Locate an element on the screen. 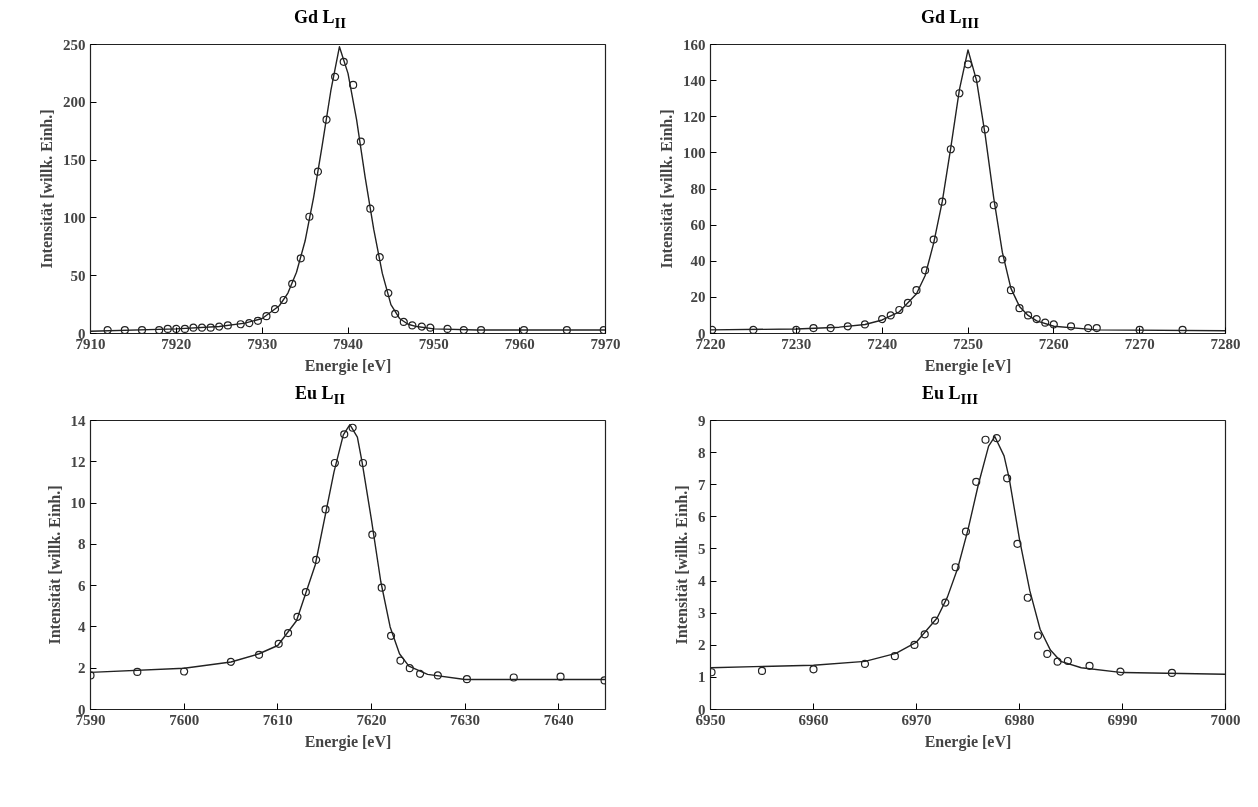 Image resolution: width=1258 pixels, height=807 pixels. x-tick-label: 7920 is located at coordinates (176, 343).